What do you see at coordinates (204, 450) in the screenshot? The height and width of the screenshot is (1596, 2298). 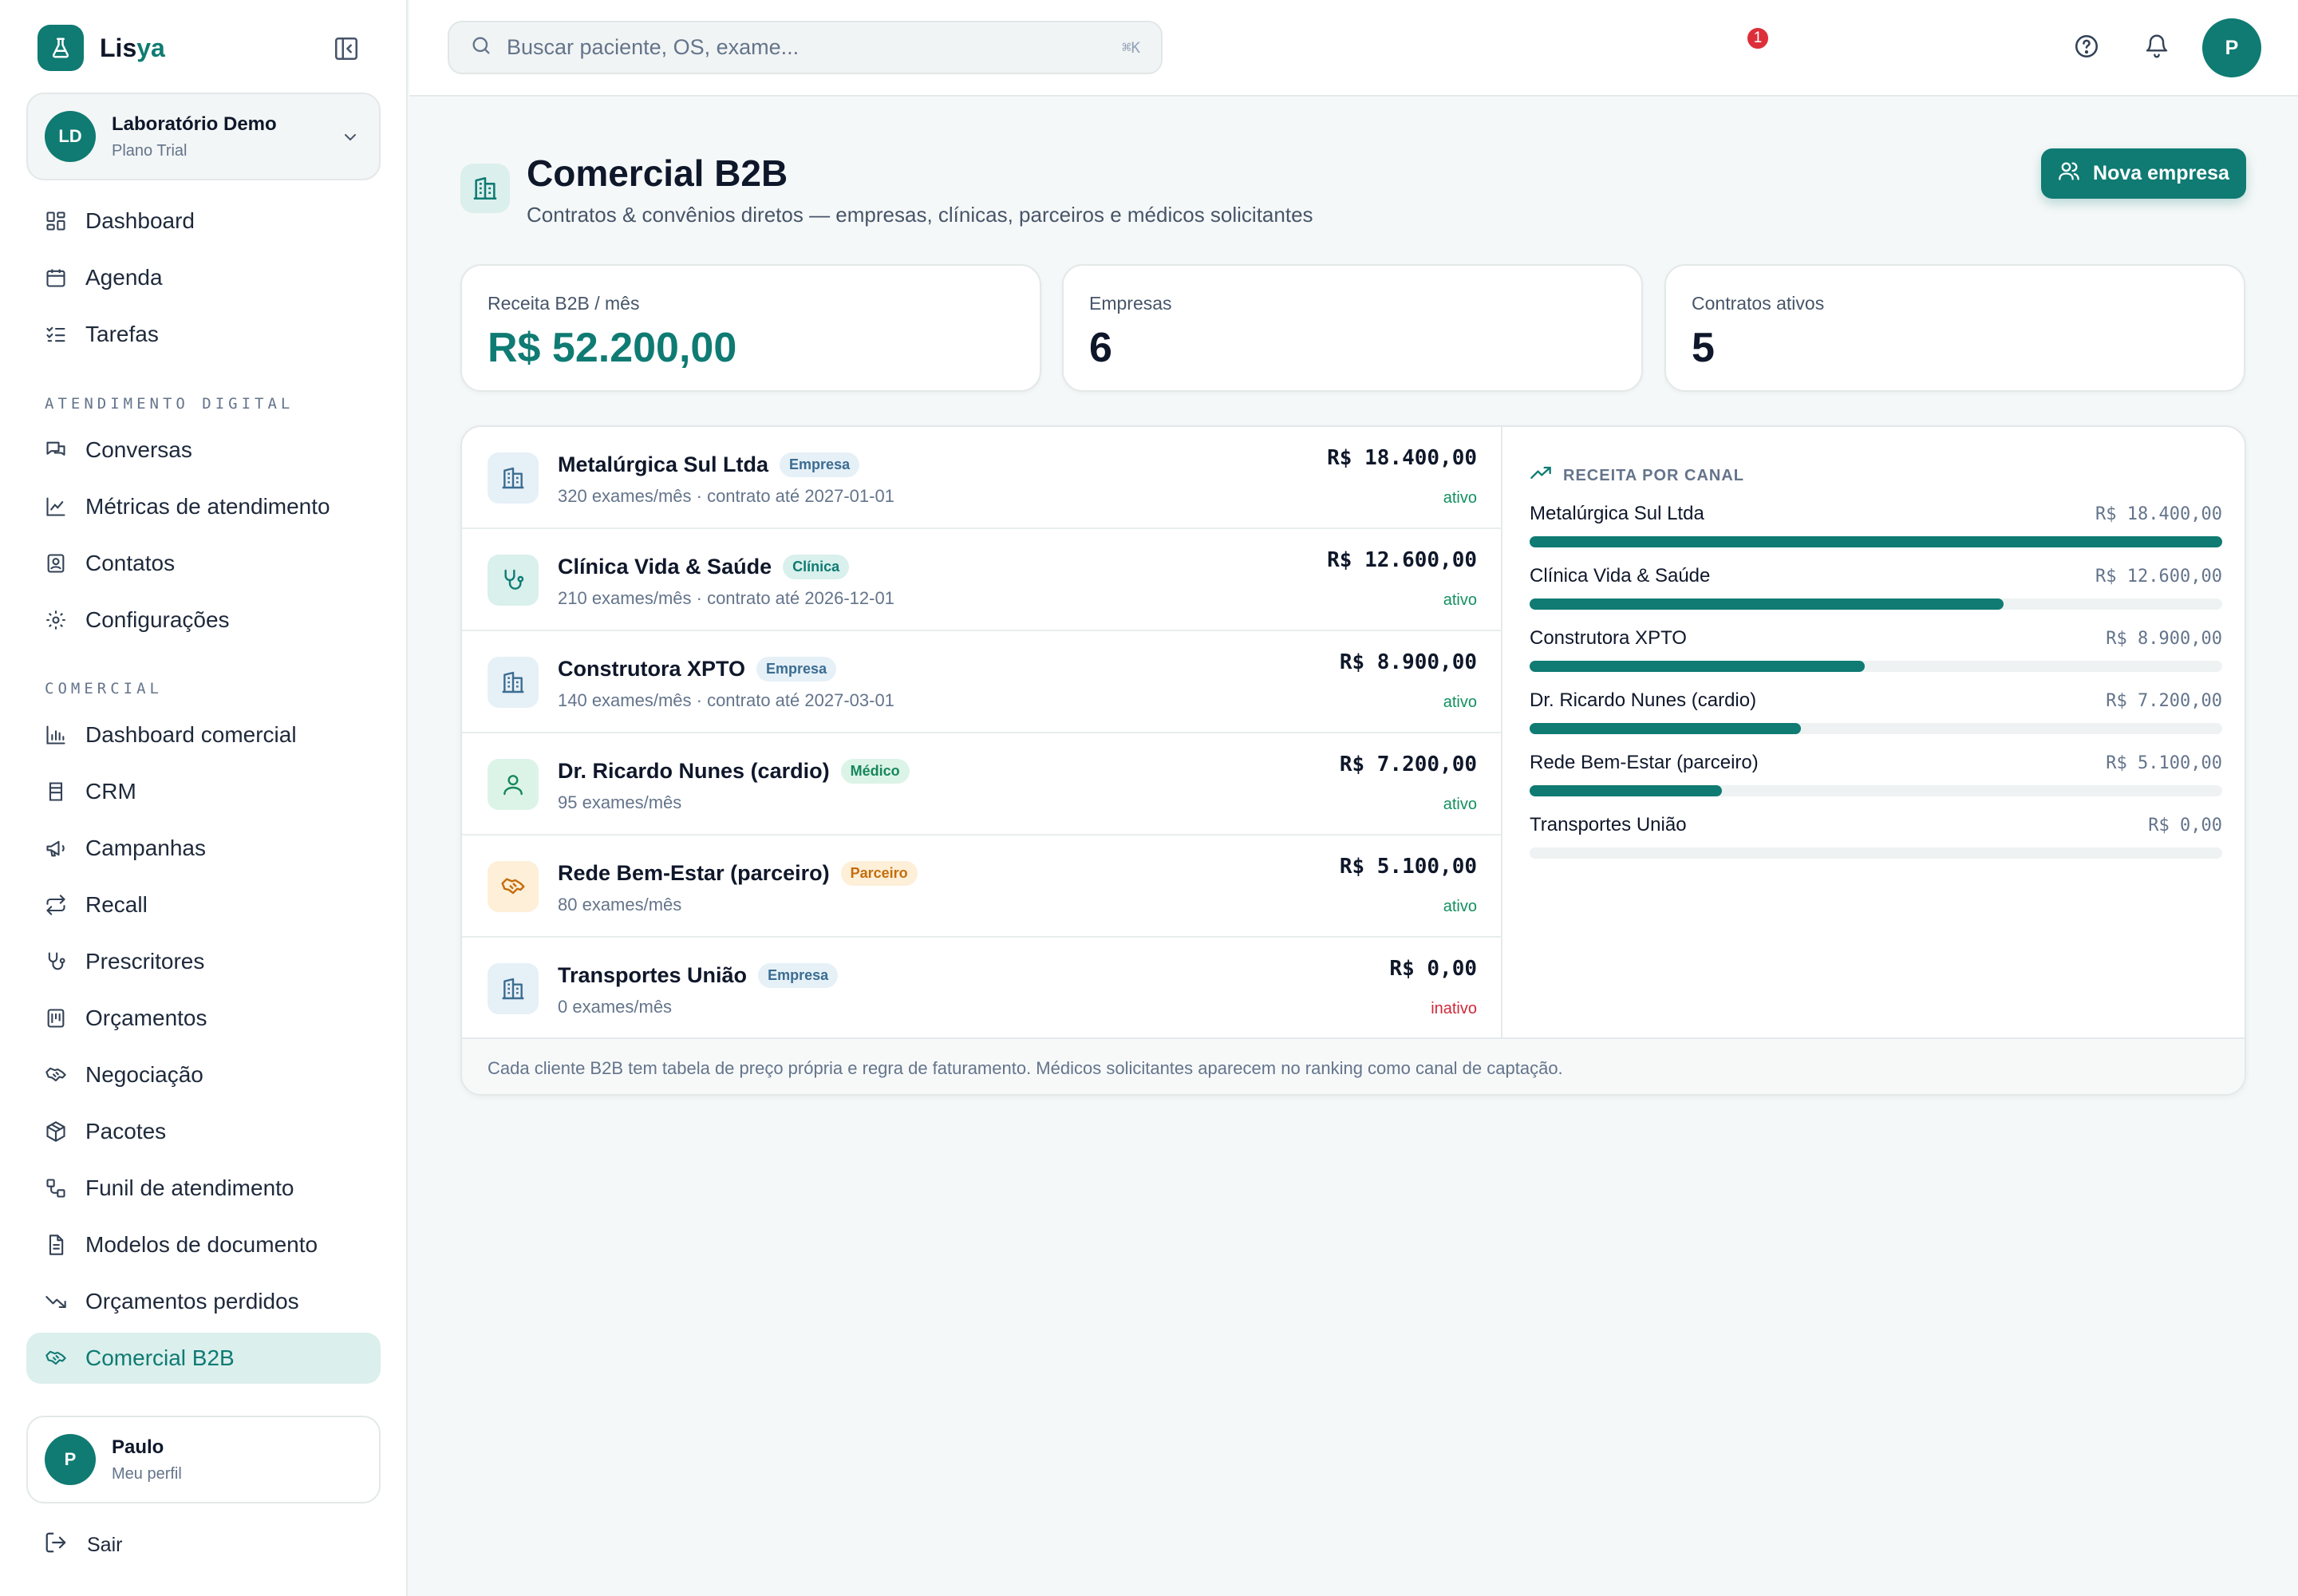 I see `nav-conversas: Conversas` at bounding box center [204, 450].